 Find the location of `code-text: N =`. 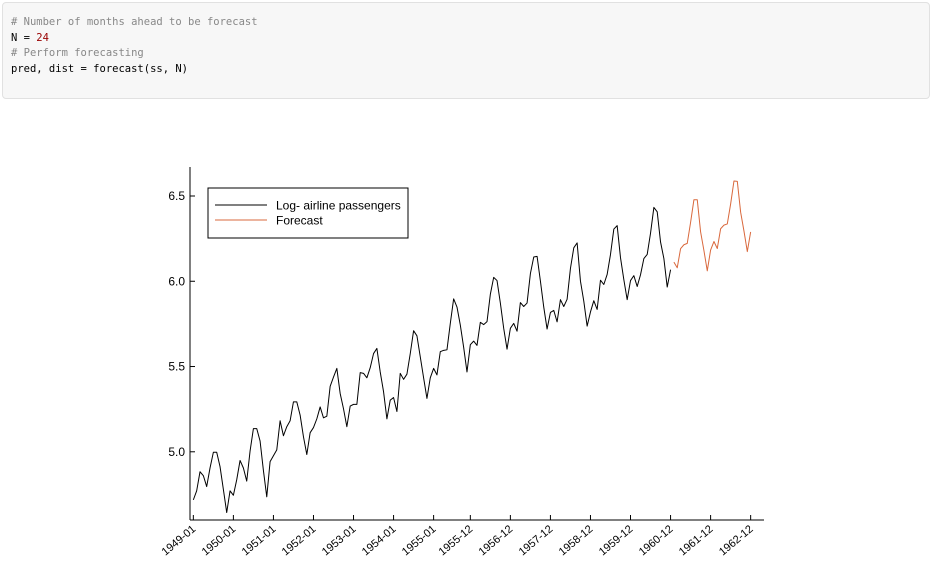

code-text: N = is located at coordinates (24, 37).